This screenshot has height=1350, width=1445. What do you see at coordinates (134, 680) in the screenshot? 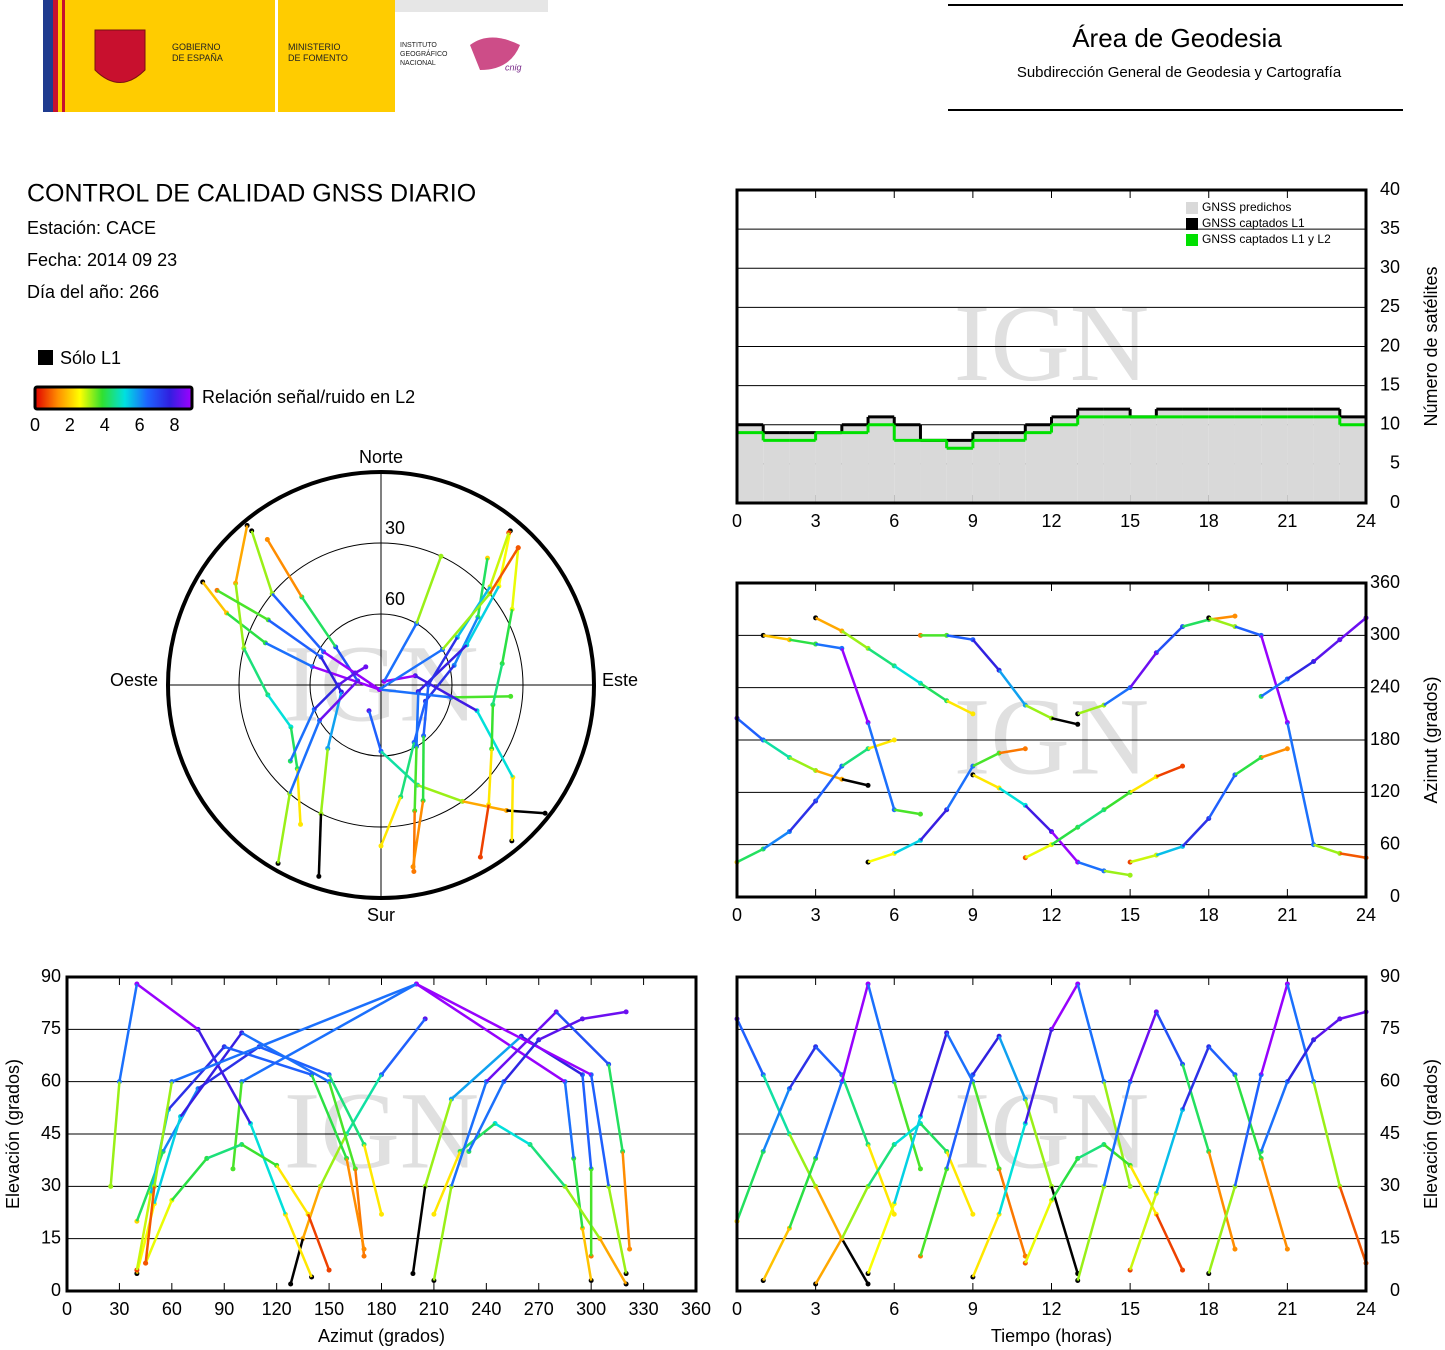
I see `direction-label: Oeste` at bounding box center [134, 680].